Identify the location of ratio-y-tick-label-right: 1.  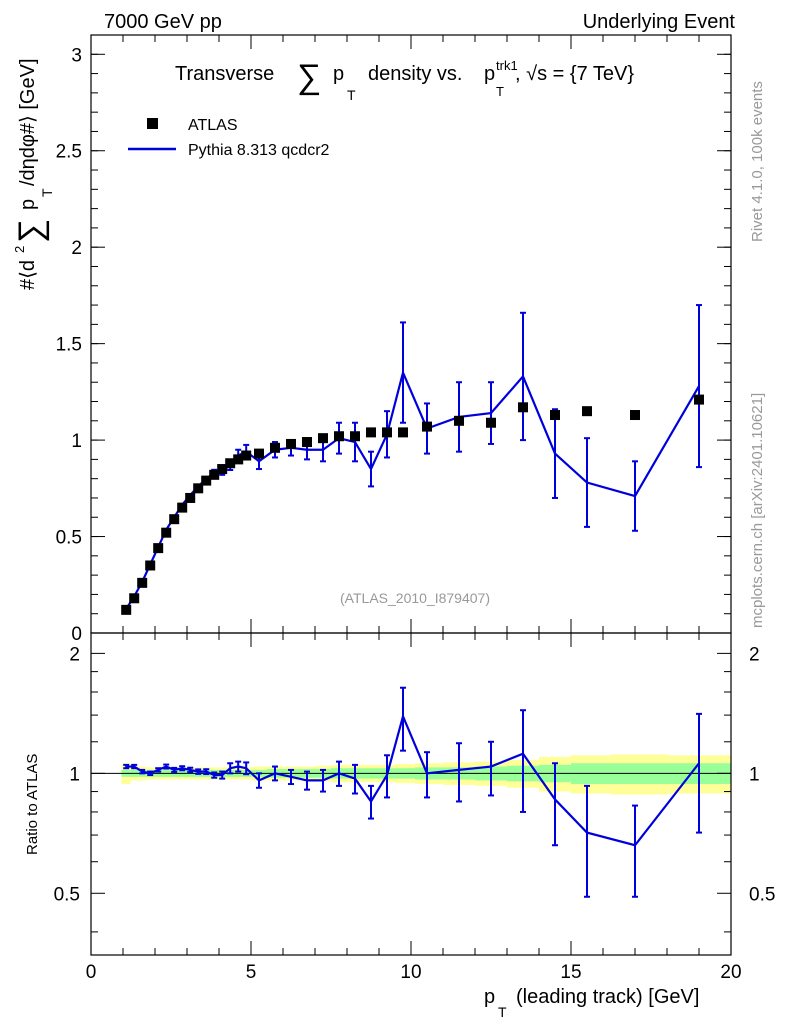
(754, 774).